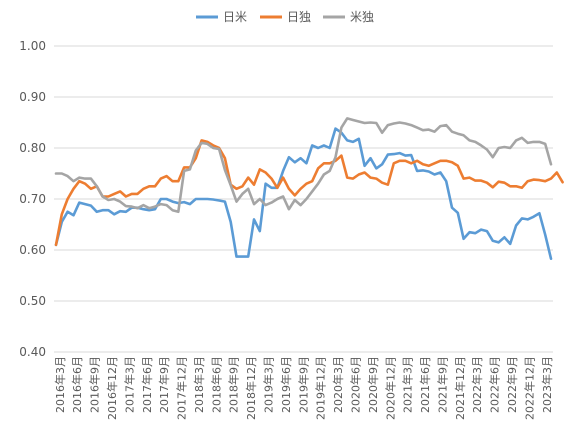  Describe the element at coordinates (338, 384) in the screenshot. I see `x-tick-label: 2020年3月` at that location.